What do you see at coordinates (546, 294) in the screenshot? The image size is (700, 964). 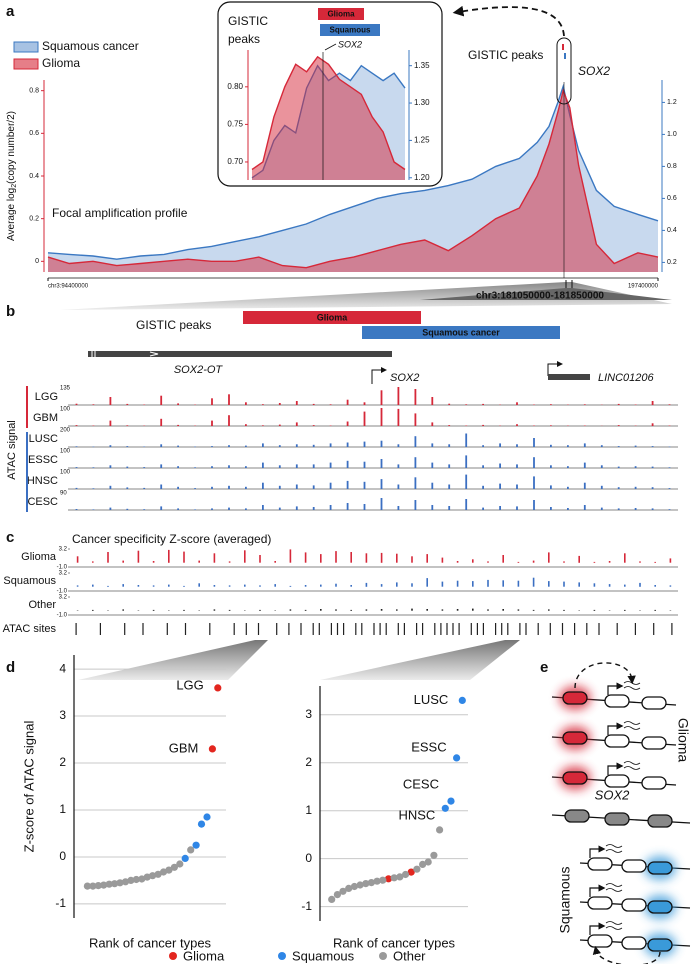 I see `zoom-band` at bounding box center [546, 294].